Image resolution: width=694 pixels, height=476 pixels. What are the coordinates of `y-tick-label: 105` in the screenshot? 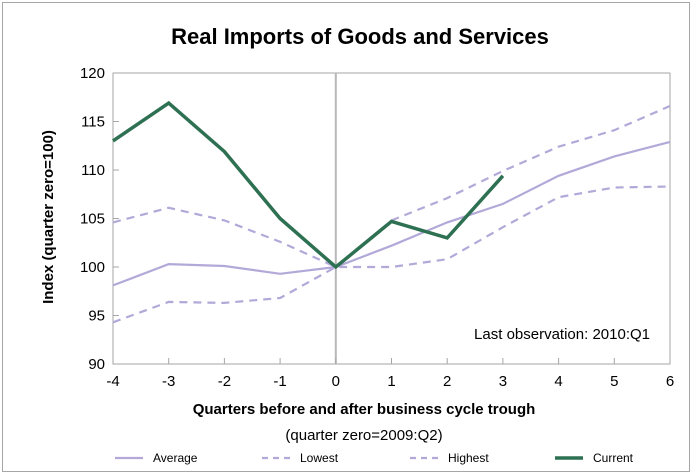 It's located at (92, 219).